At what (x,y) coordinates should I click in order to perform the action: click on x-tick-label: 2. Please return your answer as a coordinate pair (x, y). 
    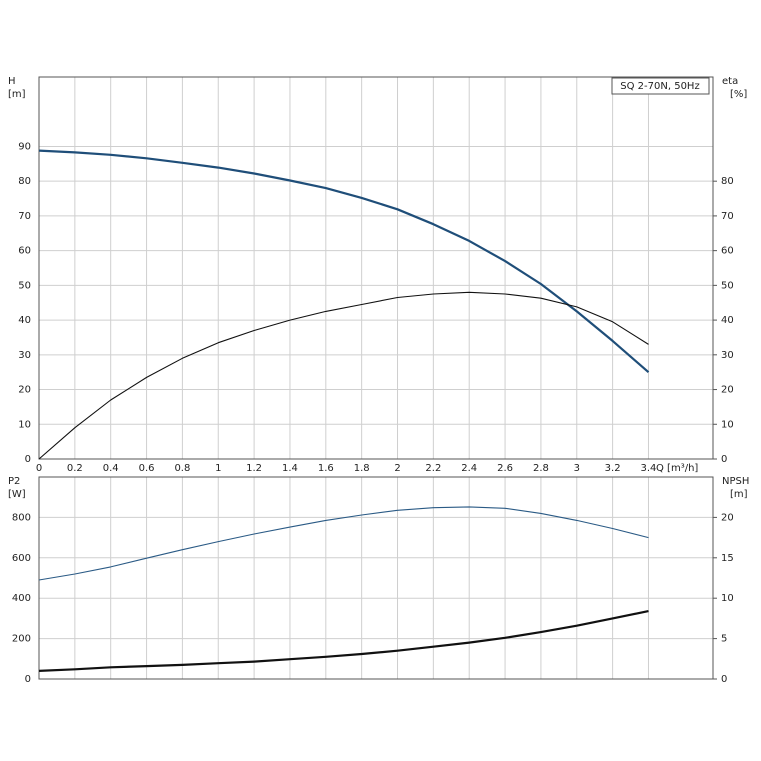
    Looking at the image, I should click on (397, 468).